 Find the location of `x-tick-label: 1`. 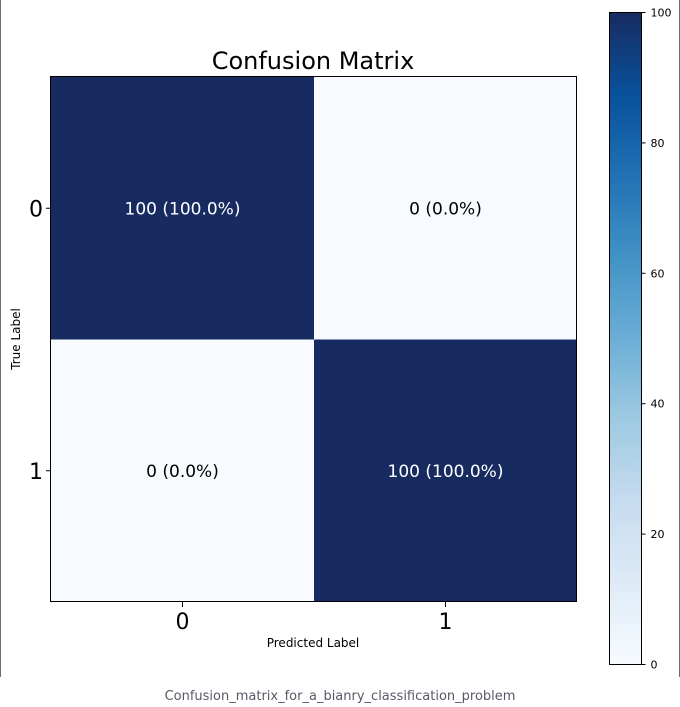

x-tick-label: 1 is located at coordinates (446, 622).